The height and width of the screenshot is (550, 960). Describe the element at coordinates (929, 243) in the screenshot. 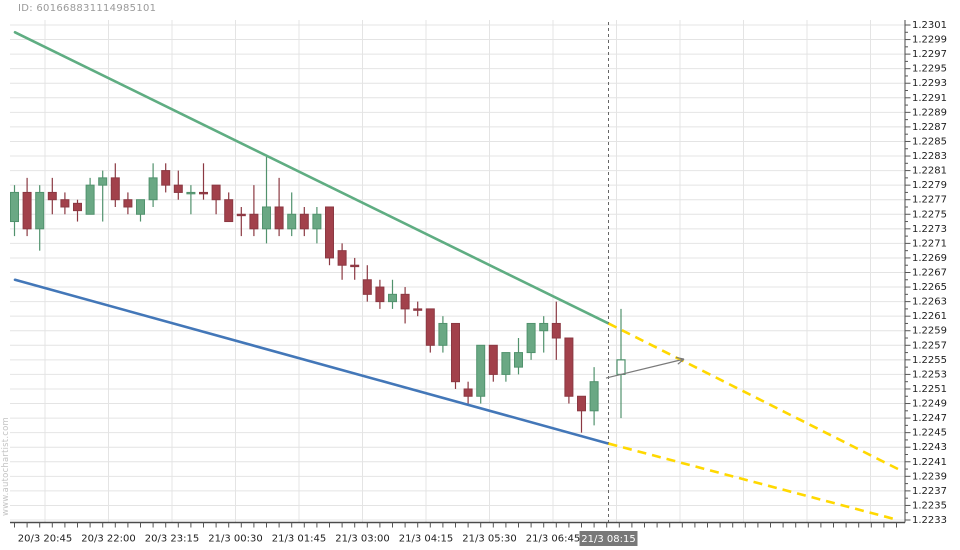

I see `y-axis-label: 1.2271` at that location.